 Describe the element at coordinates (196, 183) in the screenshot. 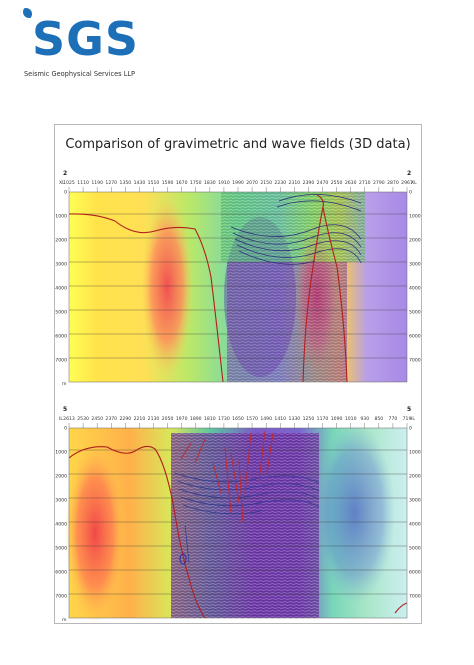

I see `top-tick-label: 1750` at that location.